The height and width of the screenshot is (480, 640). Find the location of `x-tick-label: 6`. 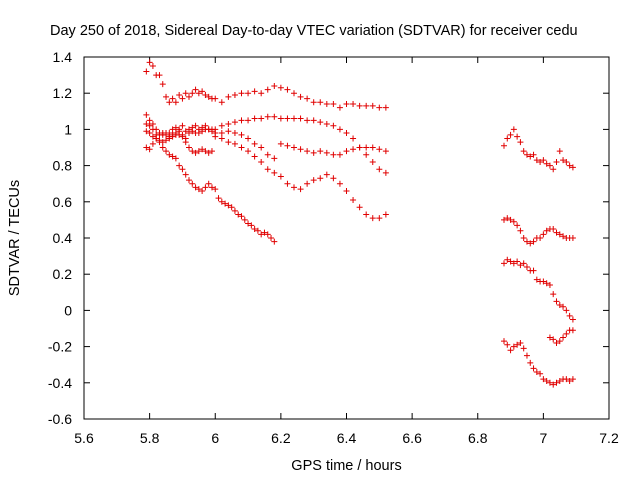

x-tick-label: 6 is located at coordinates (215, 438).